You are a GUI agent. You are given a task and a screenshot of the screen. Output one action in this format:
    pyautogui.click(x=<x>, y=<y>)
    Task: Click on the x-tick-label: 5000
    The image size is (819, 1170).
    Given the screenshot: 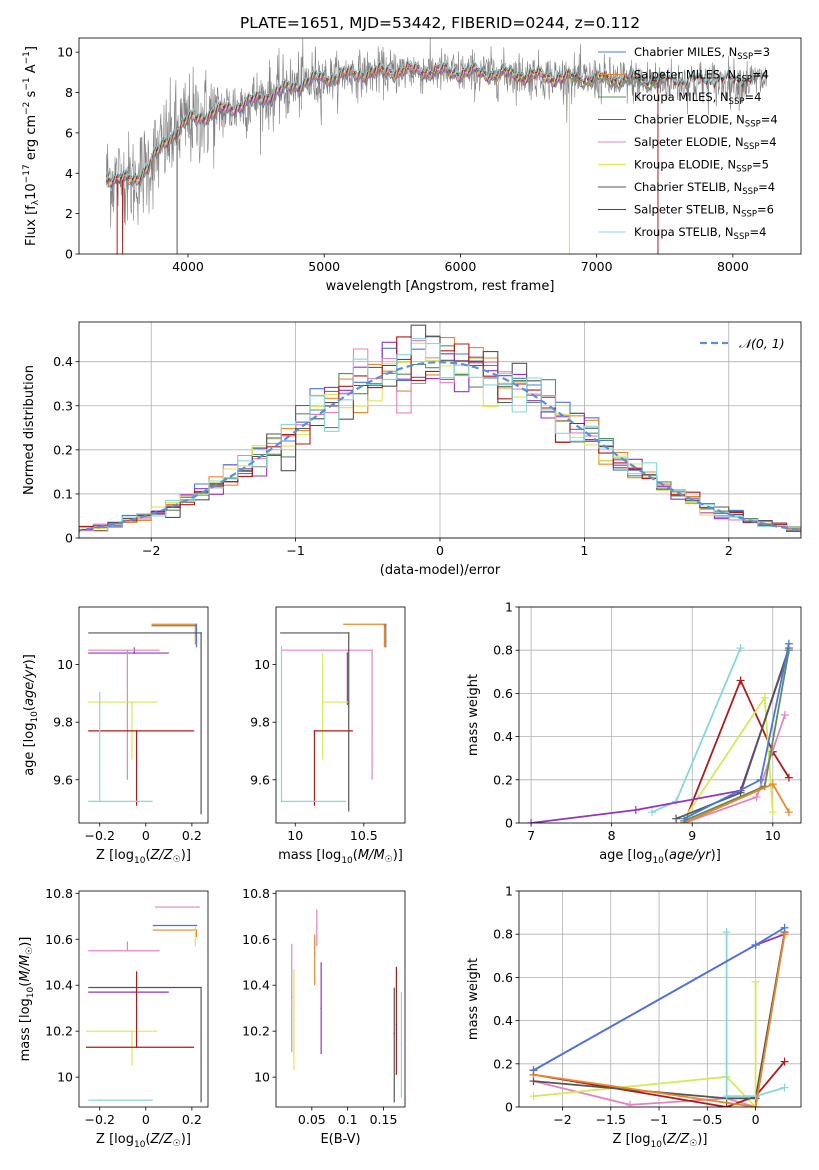 What is the action you would take?
    pyautogui.click(x=324, y=266)
    